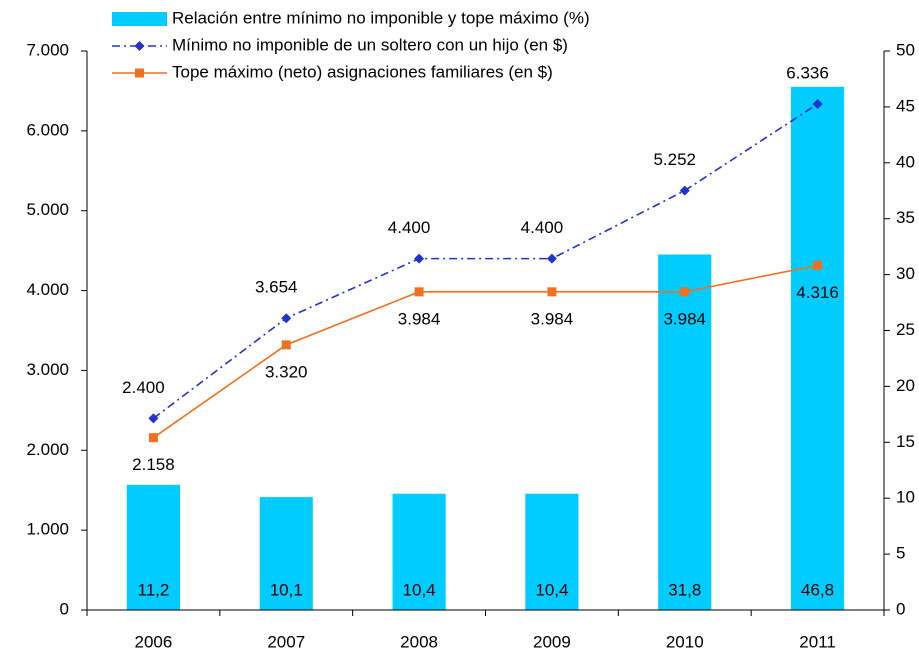 The image size is (919, 656). Describe the element at coordinates (64, 608) in the screenshot. I see `y-tick-label: 0` at that location.